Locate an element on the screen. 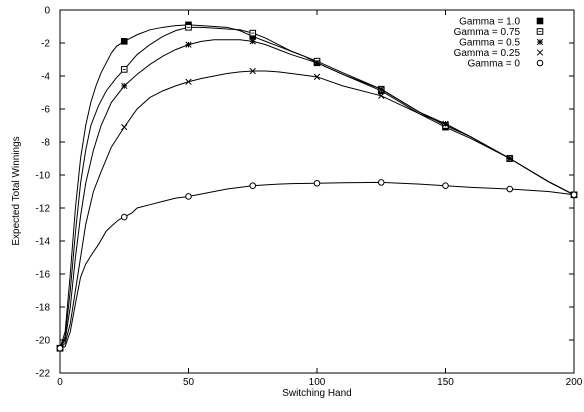 The image size is (584, 412). x-tick-label: 0 is located at coordinates (60, 382).